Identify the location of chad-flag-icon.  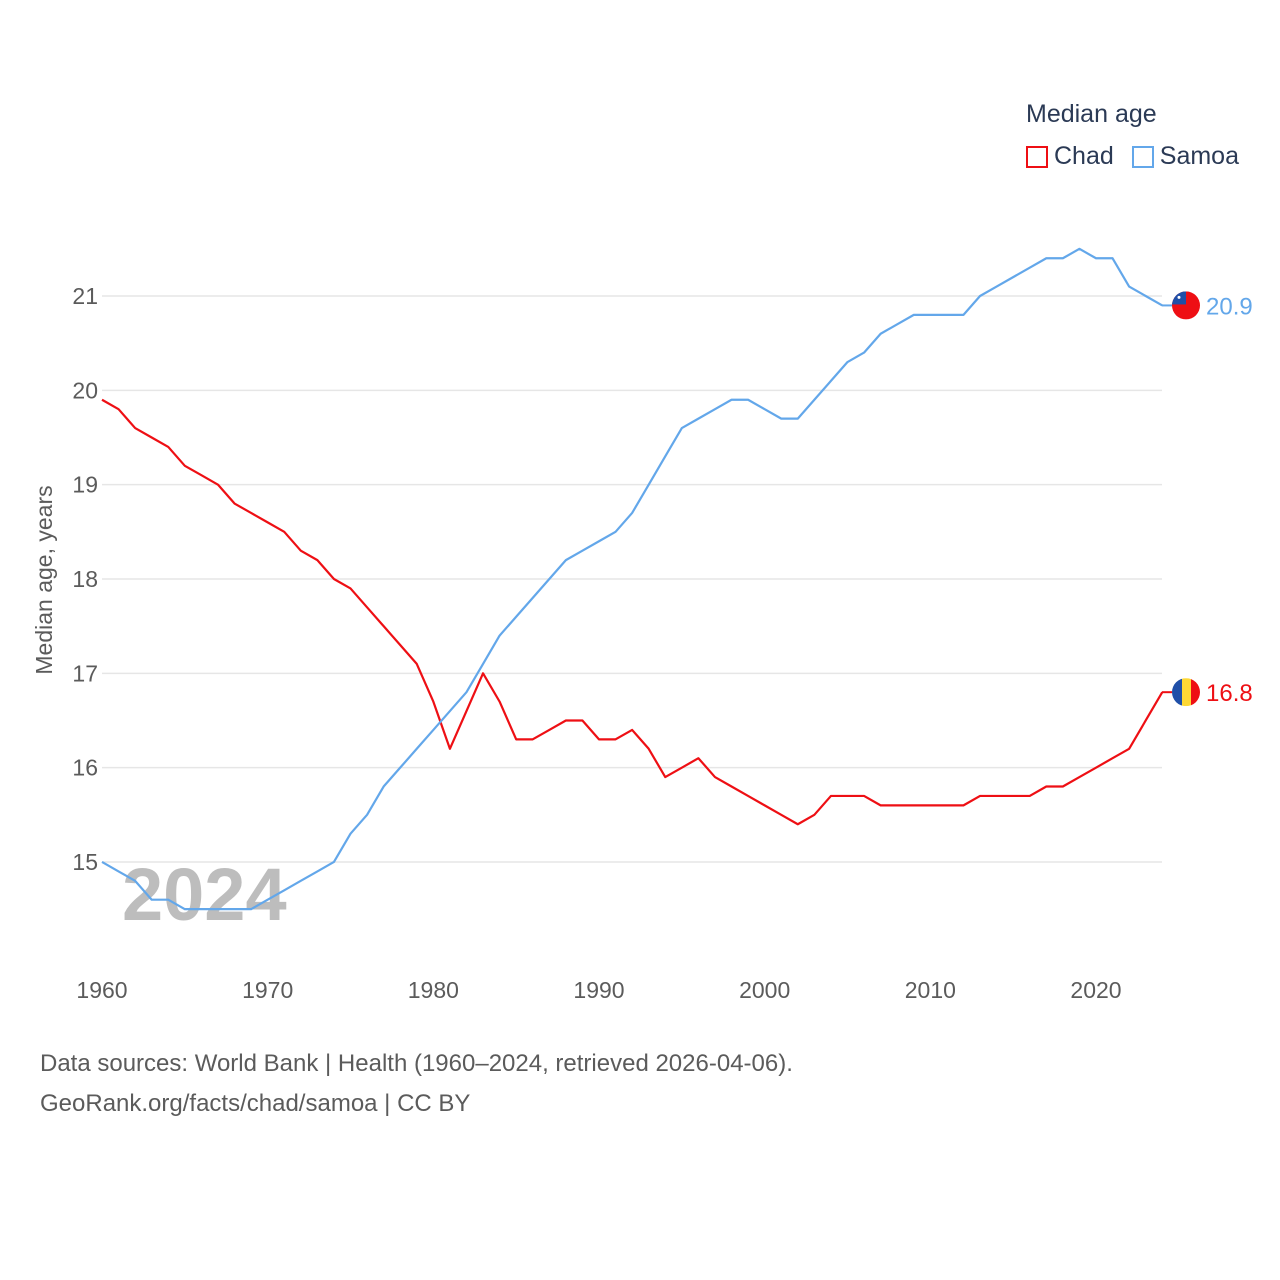
(1186, 692).